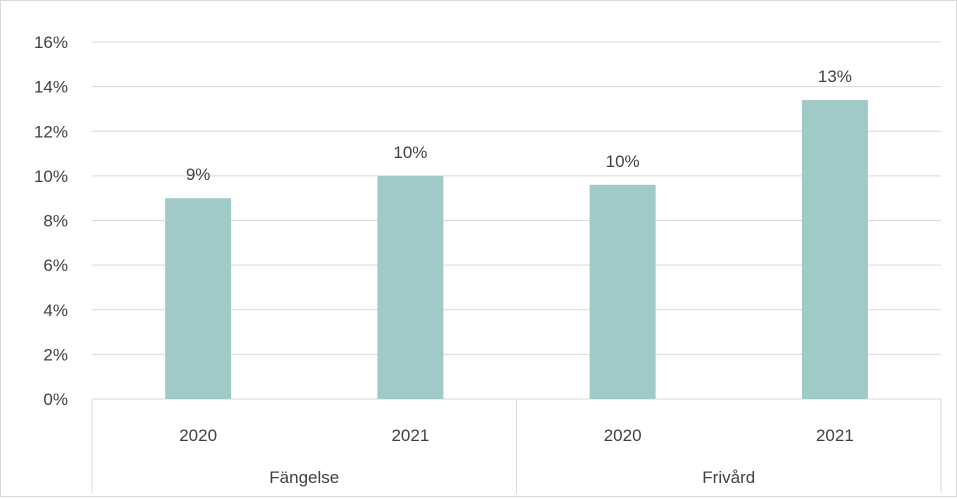 Image resolution: width=957 pixels, height=501 pixels. What do you see at coordinates (51, 87) in the screenshot?
I see `y-tick-label: 14%` at bounding box center [51, 87].